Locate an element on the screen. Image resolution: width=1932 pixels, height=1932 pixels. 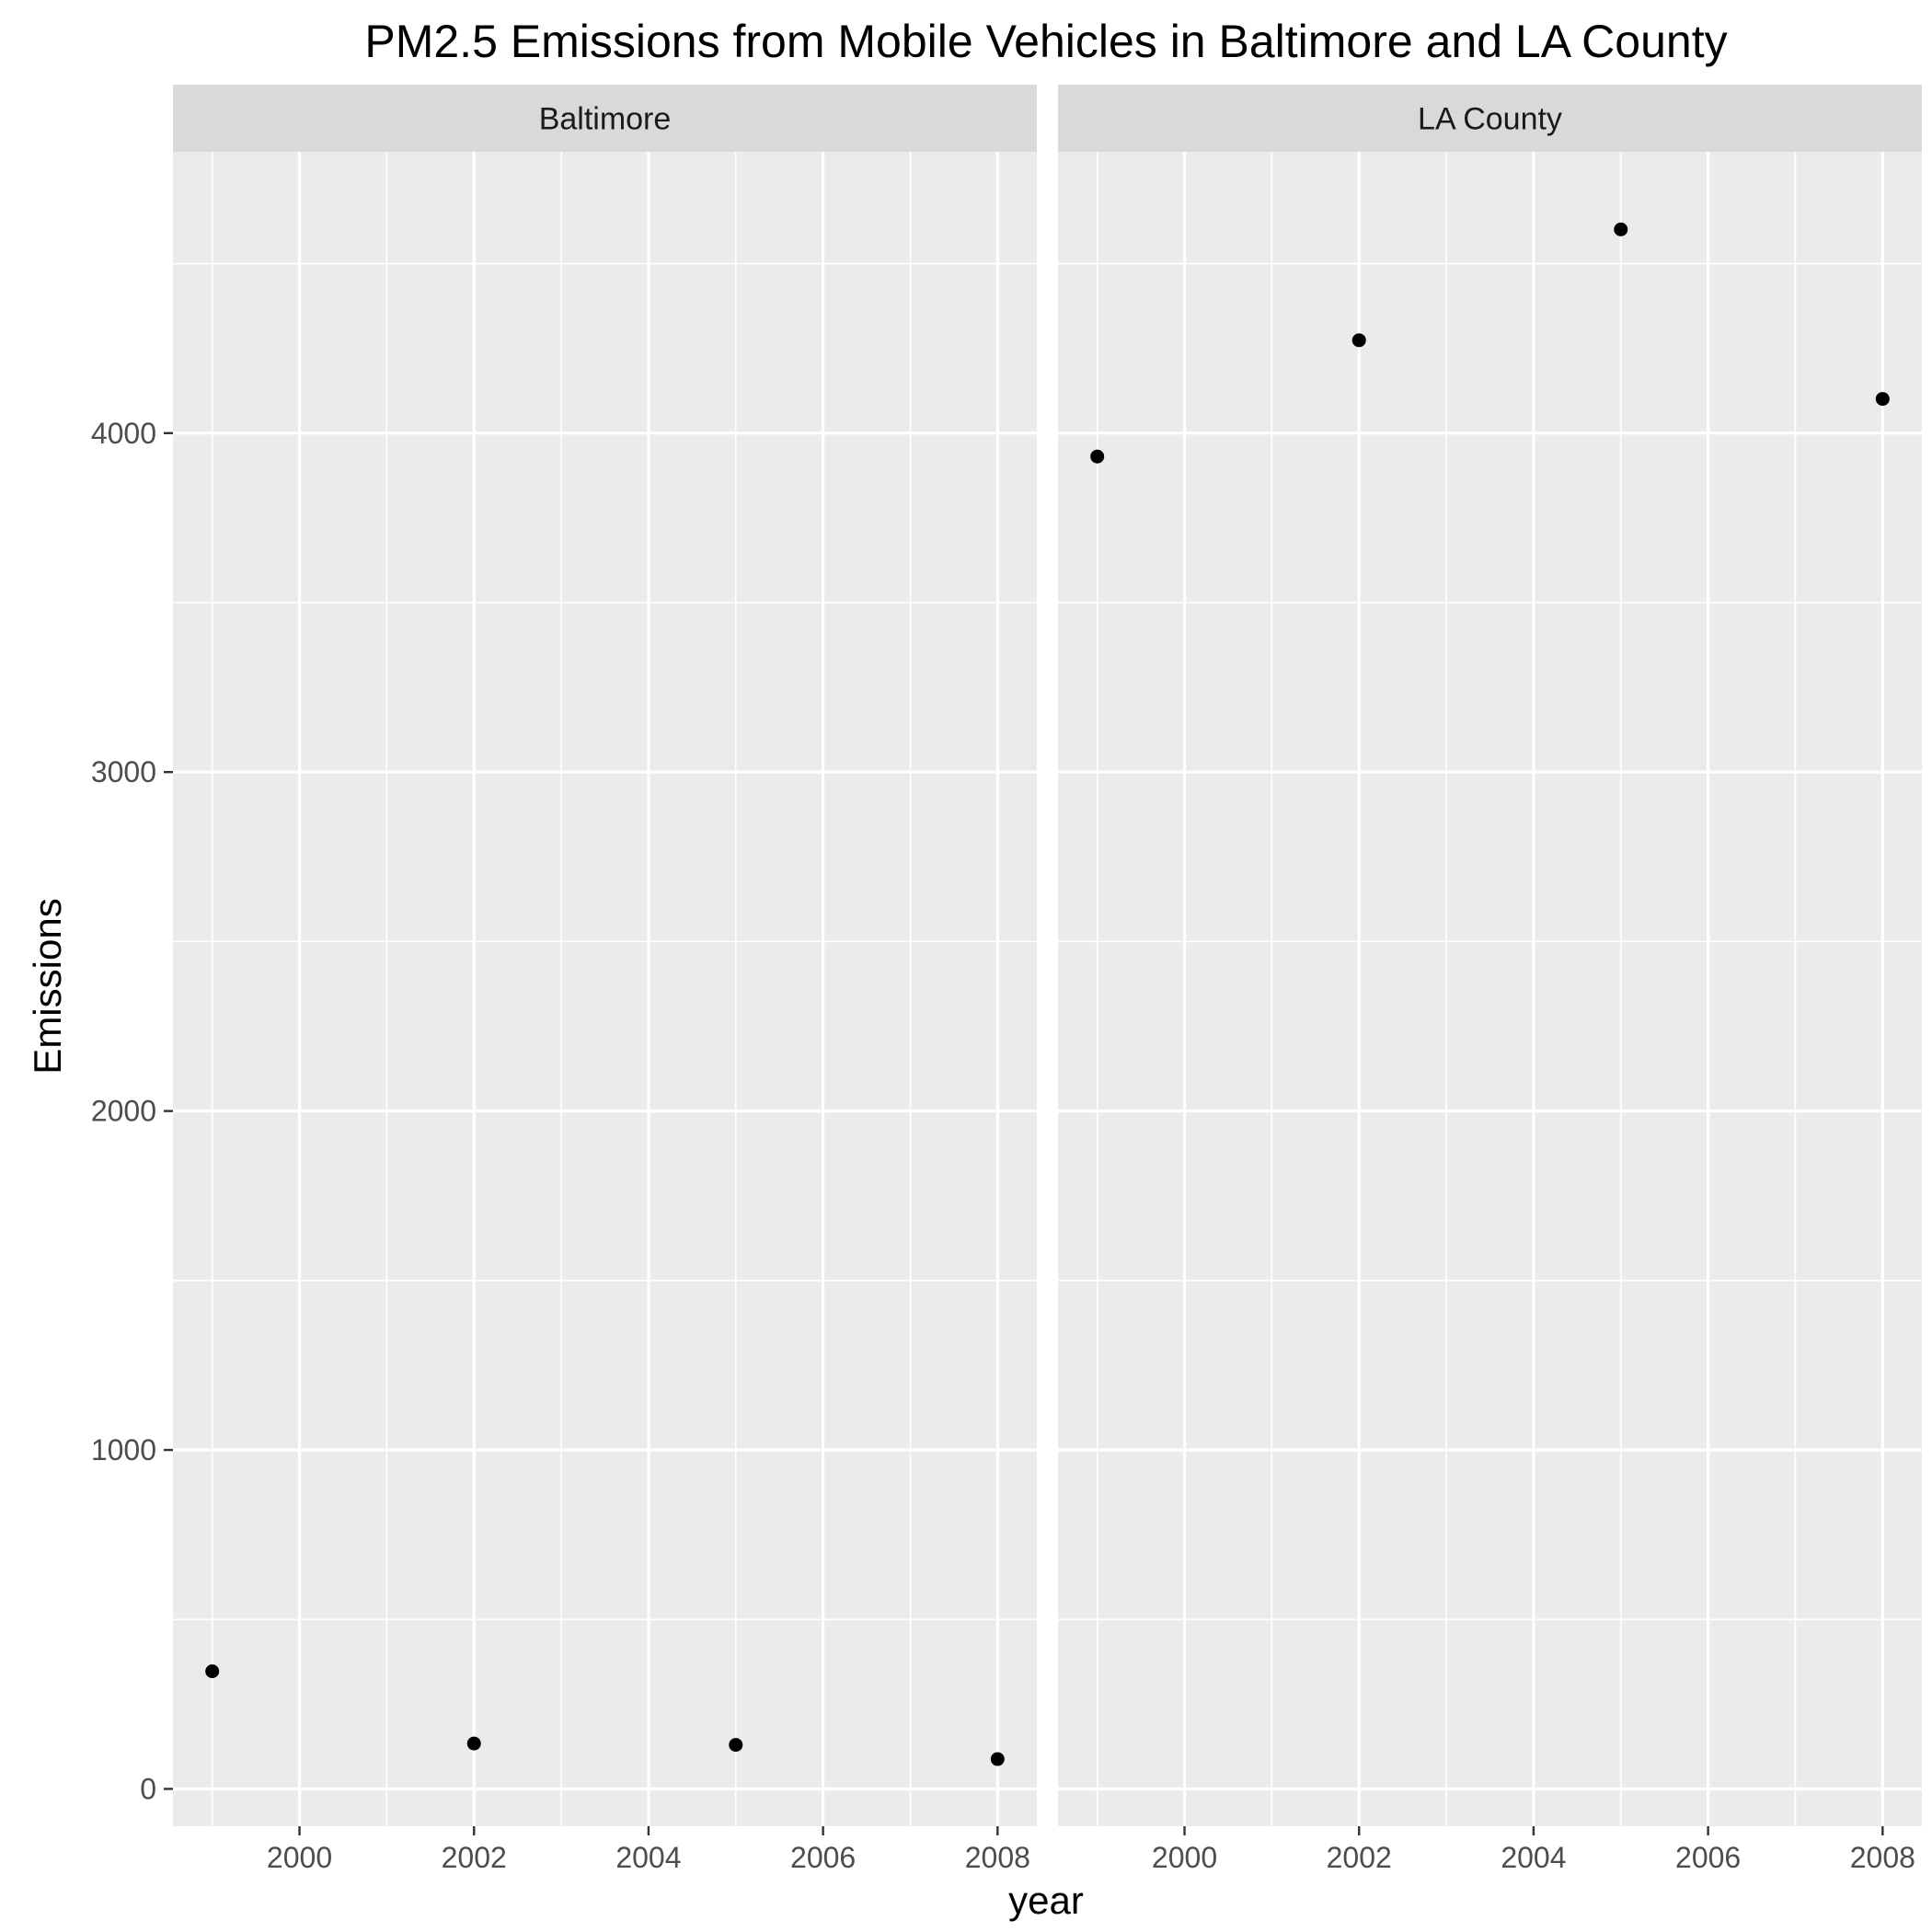
x-axis-title: year is located at coordinates (1046, 1901).